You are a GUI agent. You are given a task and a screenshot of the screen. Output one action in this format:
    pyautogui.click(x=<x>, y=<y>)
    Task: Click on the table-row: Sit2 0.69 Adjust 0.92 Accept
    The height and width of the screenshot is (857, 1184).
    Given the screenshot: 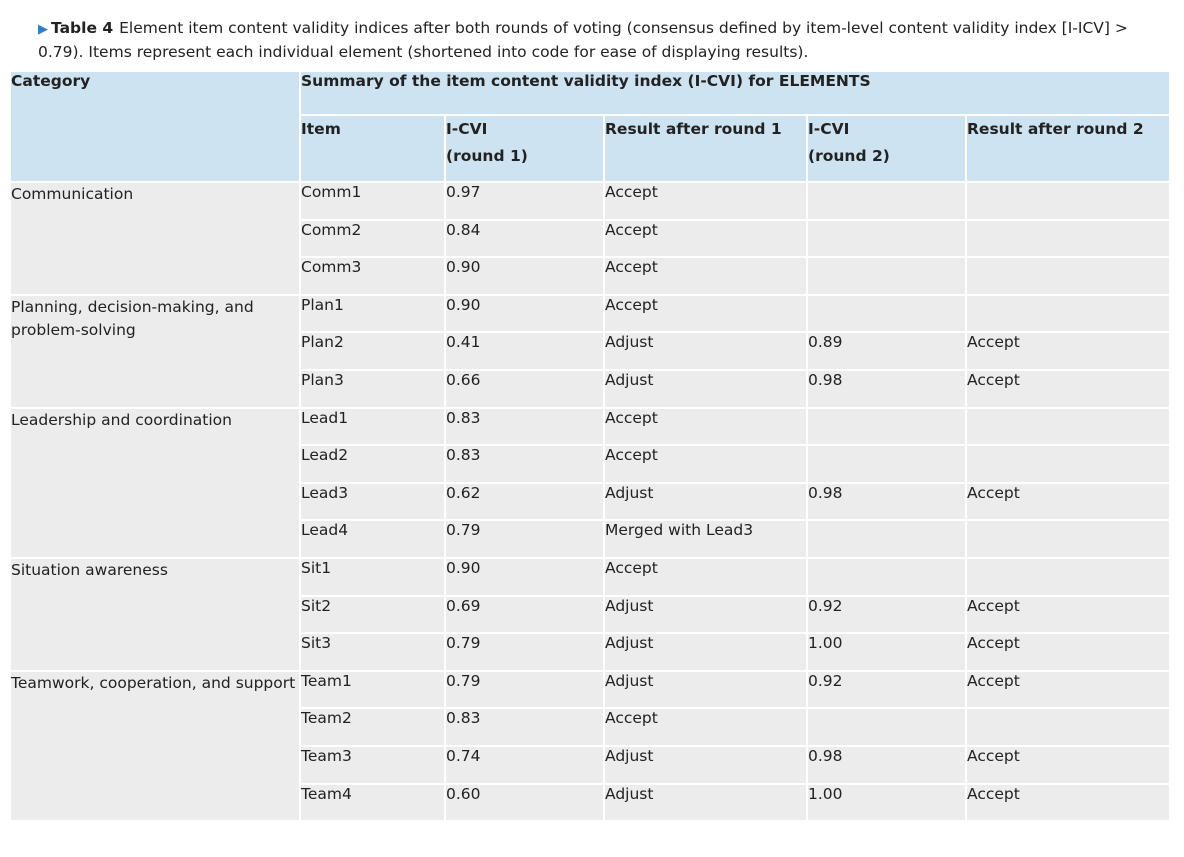 What is the action you would take?
    pyautogui.click(x=590, y=615)
    